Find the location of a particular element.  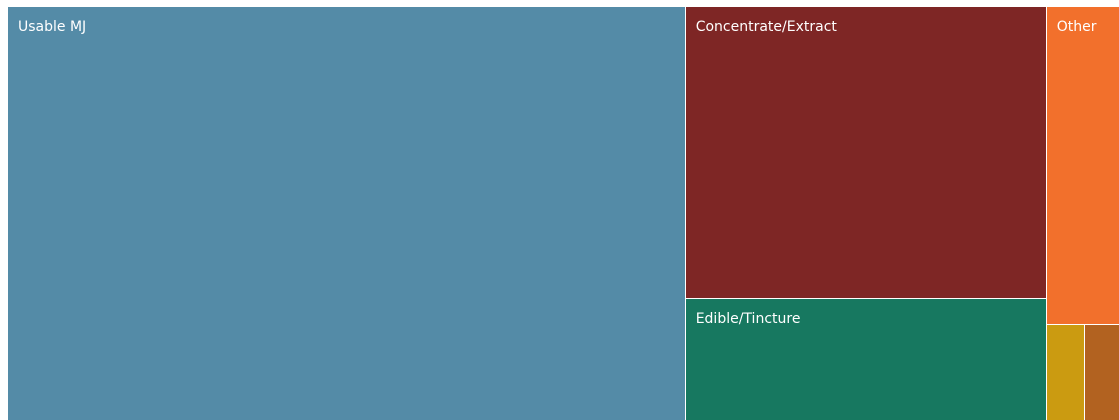

tile-label-other: Other is located at coordinates (1076, 27).